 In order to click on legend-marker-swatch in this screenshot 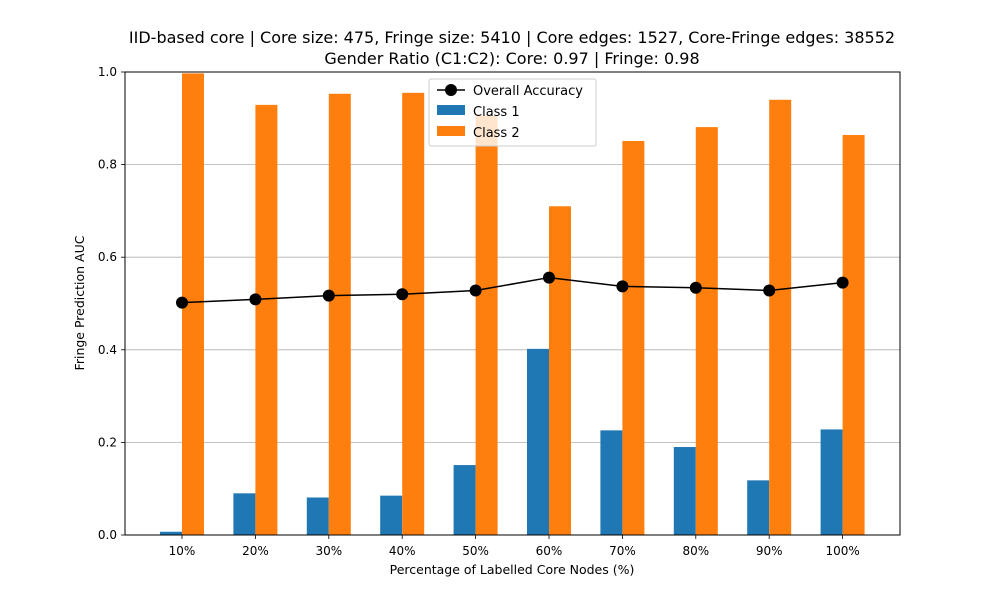, I will do `click(451, 90)`.